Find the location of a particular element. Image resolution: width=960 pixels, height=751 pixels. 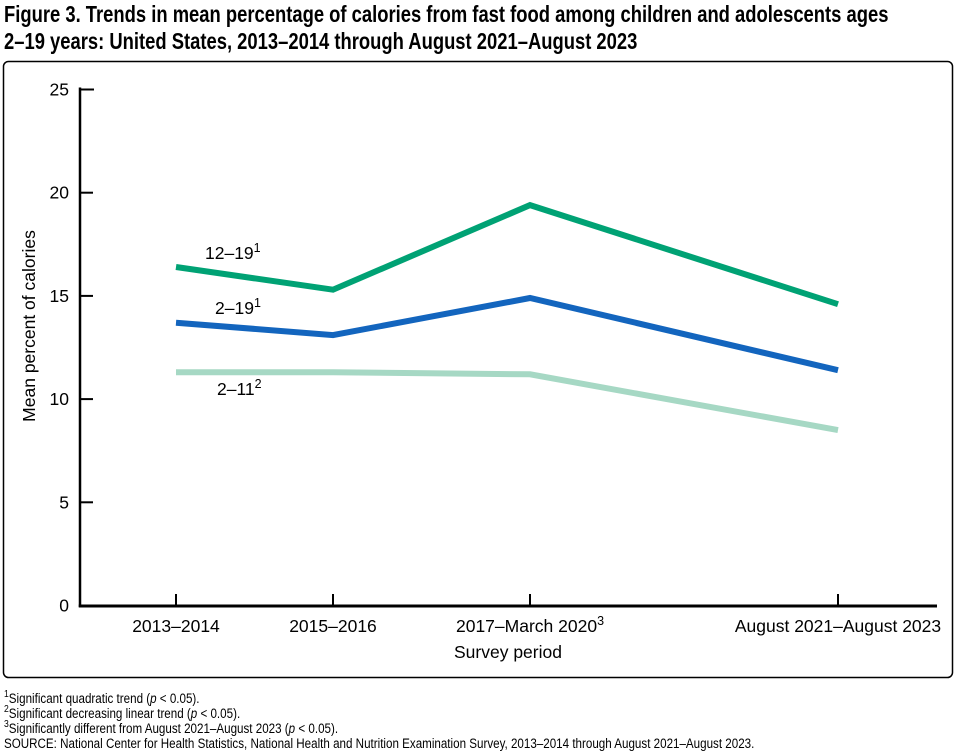

footnote-2-sup: 2 is located at coordinates (6, 709).